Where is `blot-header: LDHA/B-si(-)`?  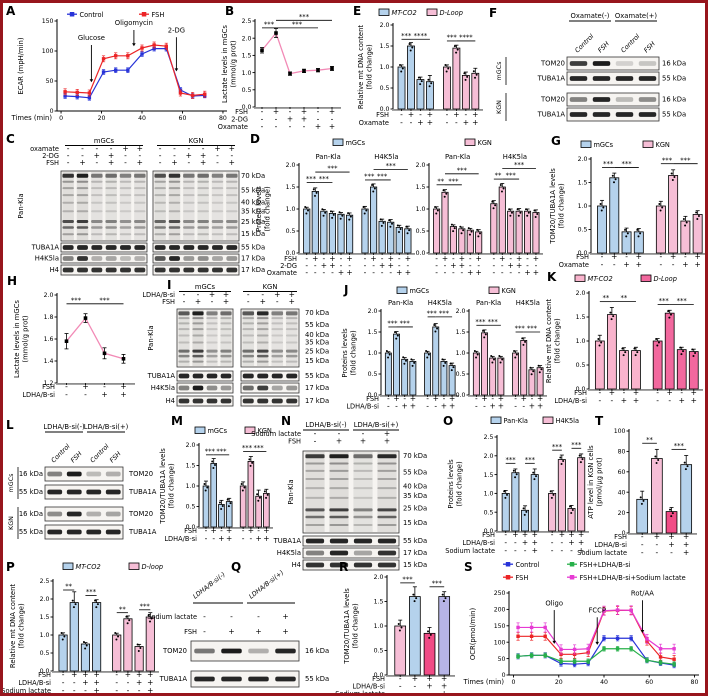 blot-header: LDHA/B-si(-) is located at coordinates (64, 427).